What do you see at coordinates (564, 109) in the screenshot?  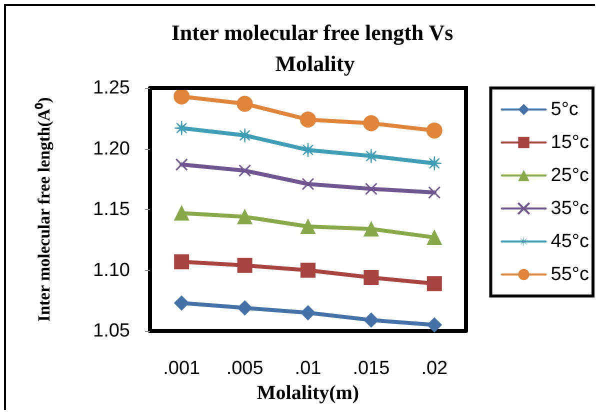 I see `legend-label: 5°c` at bounding box center [564, 109].